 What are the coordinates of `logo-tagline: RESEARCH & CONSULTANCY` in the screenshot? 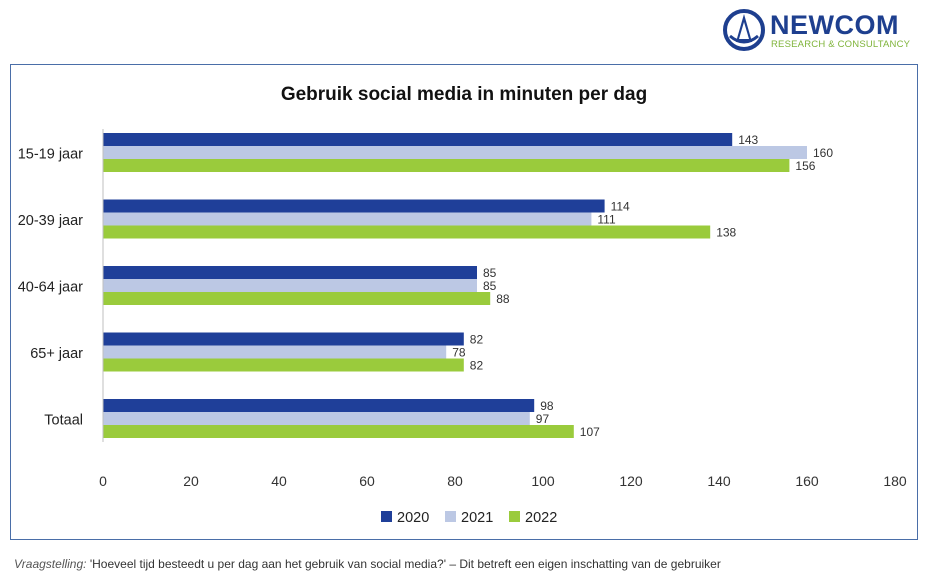 It's located at (841, 44).